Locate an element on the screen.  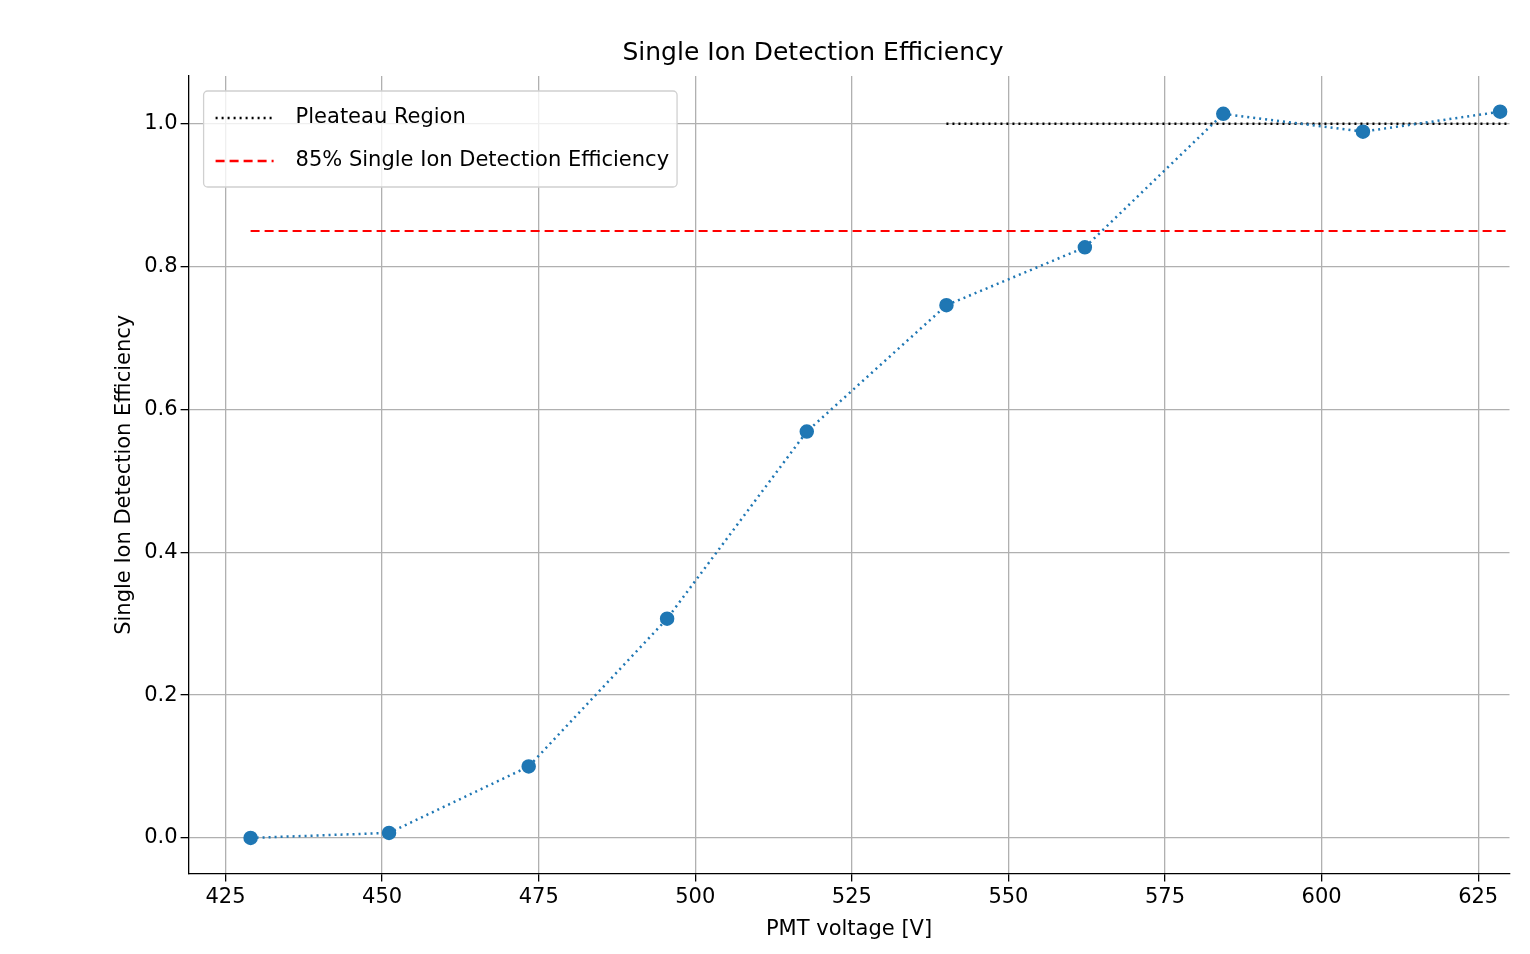
x-tick-label: 500 is located at coordinates (695, 895).